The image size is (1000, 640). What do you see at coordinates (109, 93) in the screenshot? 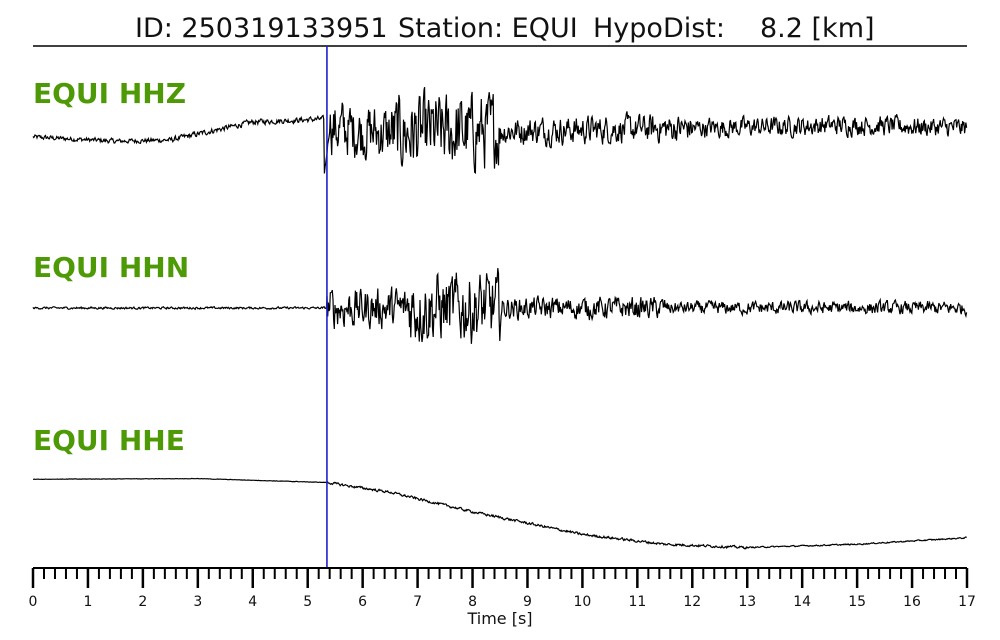
I see `channel-label-hhz: EQUI HHZ` at bounding box center [109, 93].